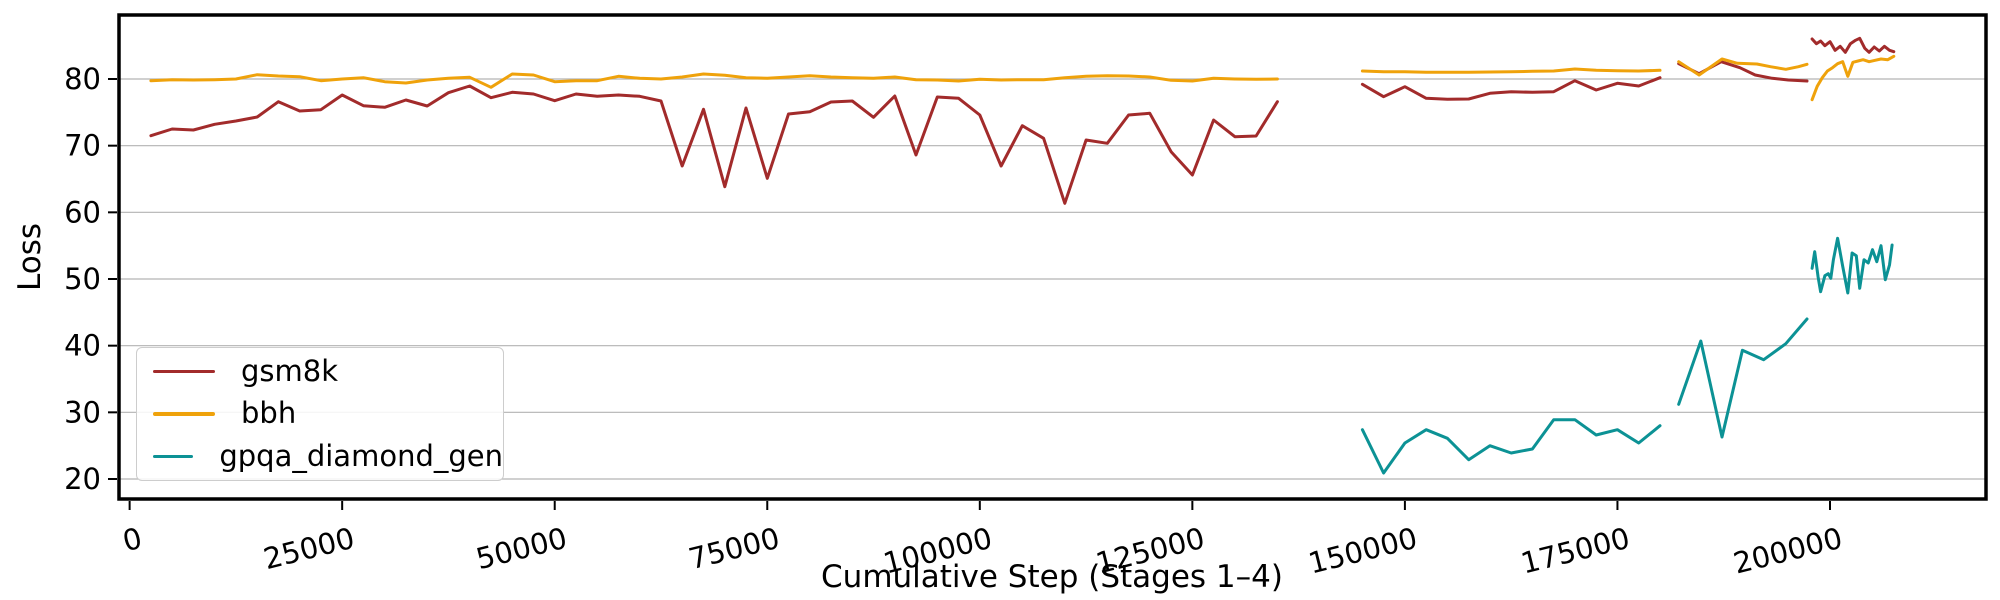 This screenshot has width=2000, height=600. What do you see at coordinates (1743, 378) in the screenshot?
I see `series-line-gpqa_diamond_gen-seg2` at bounding box center [1743, 378].